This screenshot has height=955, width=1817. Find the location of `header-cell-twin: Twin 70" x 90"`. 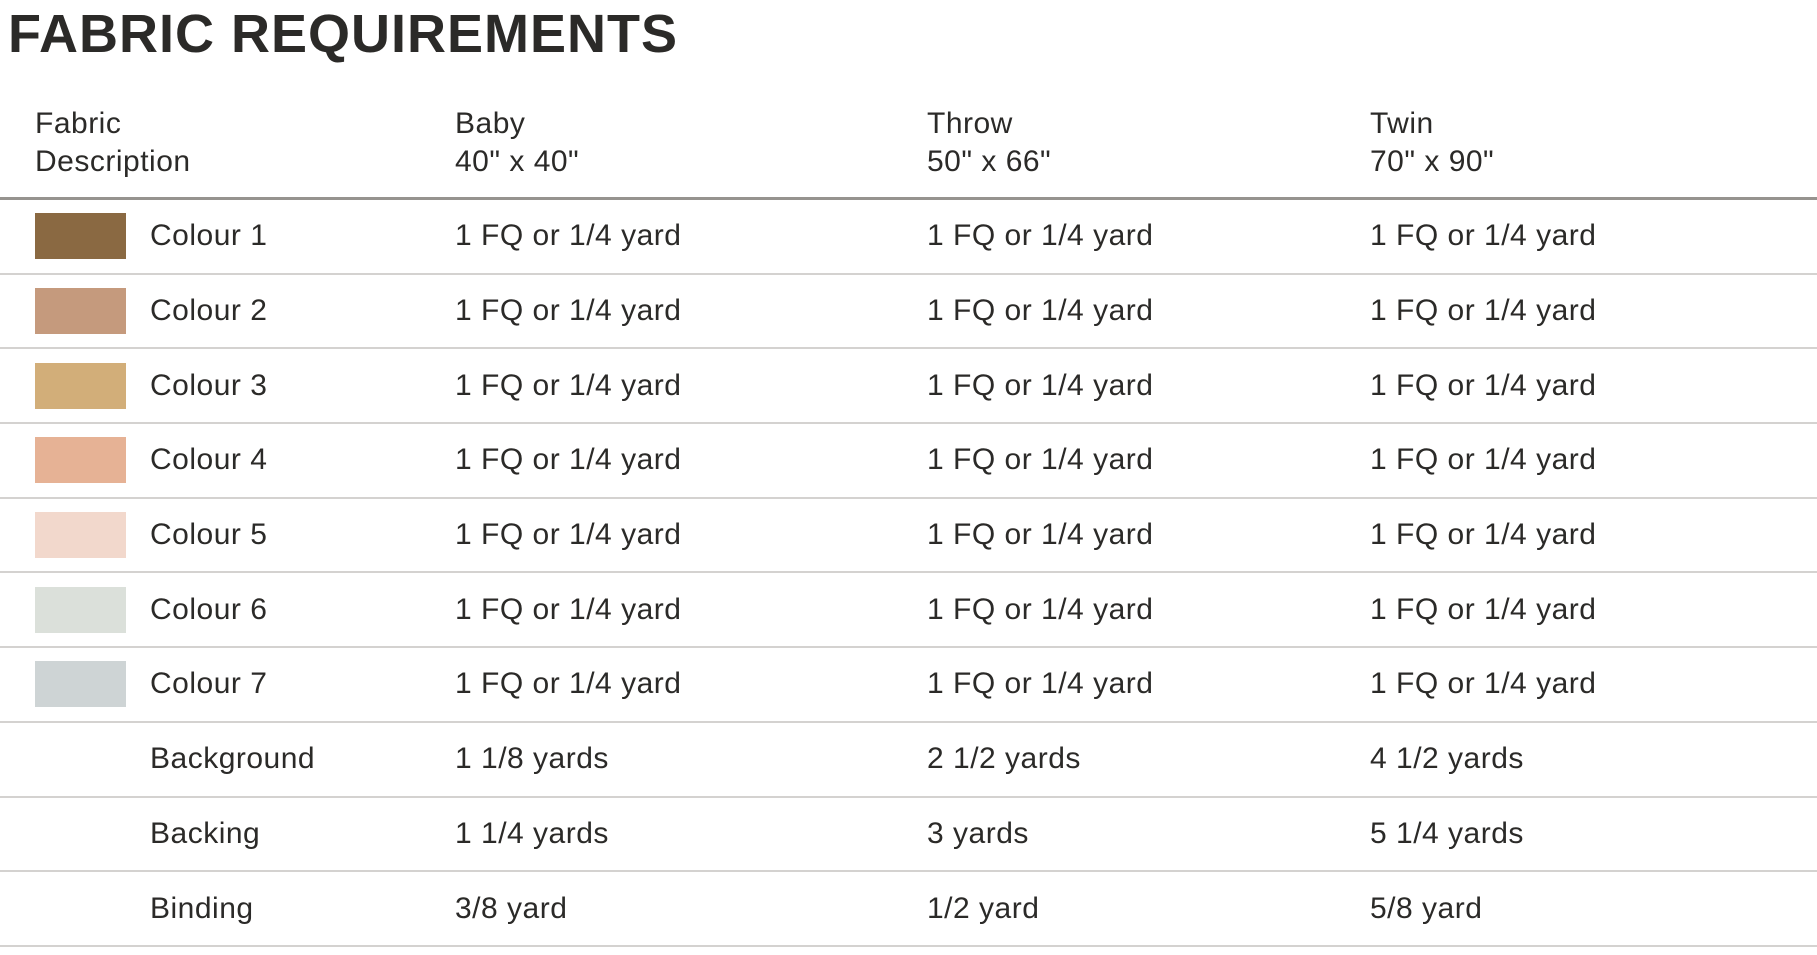

header-cell-twin: Twin 70" x 90" is located at coordinates (1576, 143).